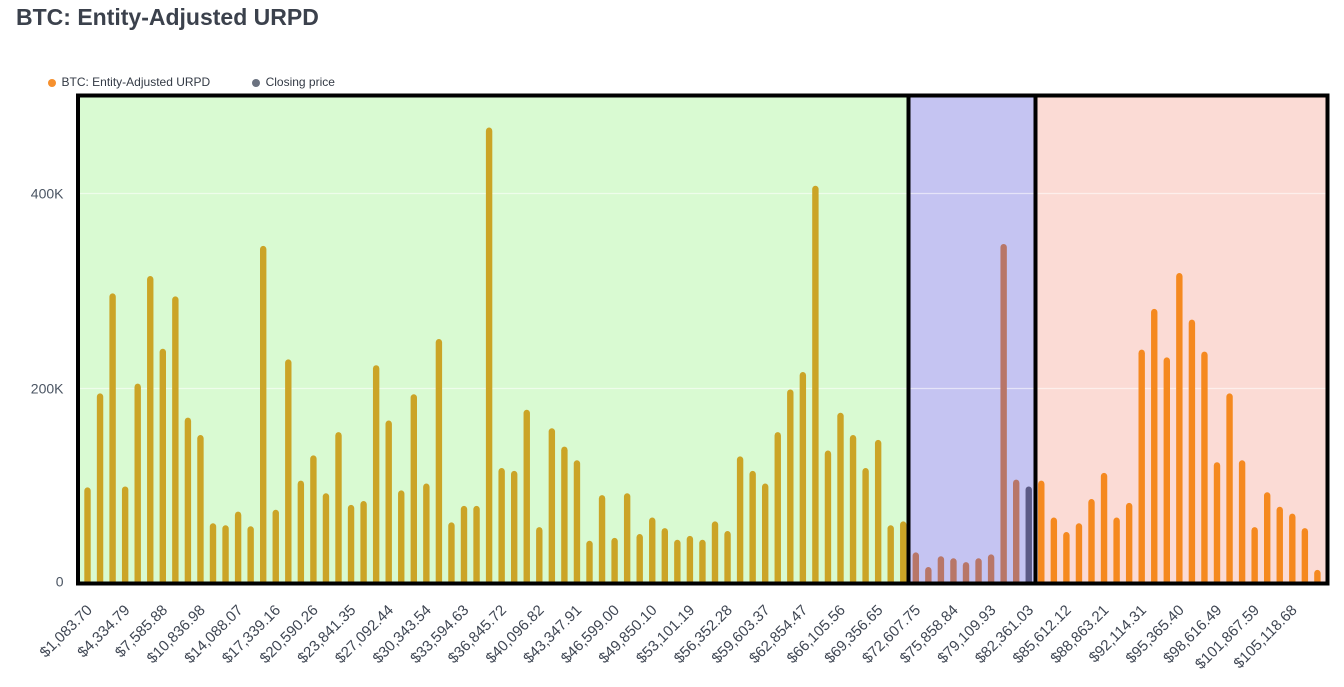 This screenshot has width=1344, height=687. I want to click on svg-text: 0, so click(60, 582).